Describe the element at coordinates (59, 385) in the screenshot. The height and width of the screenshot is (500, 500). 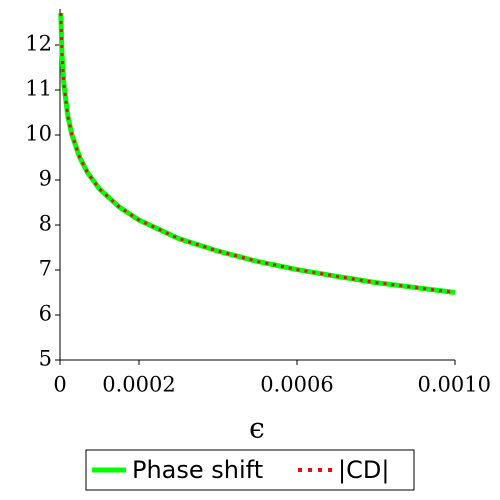
I see `x-tick-label: 0` at that location.